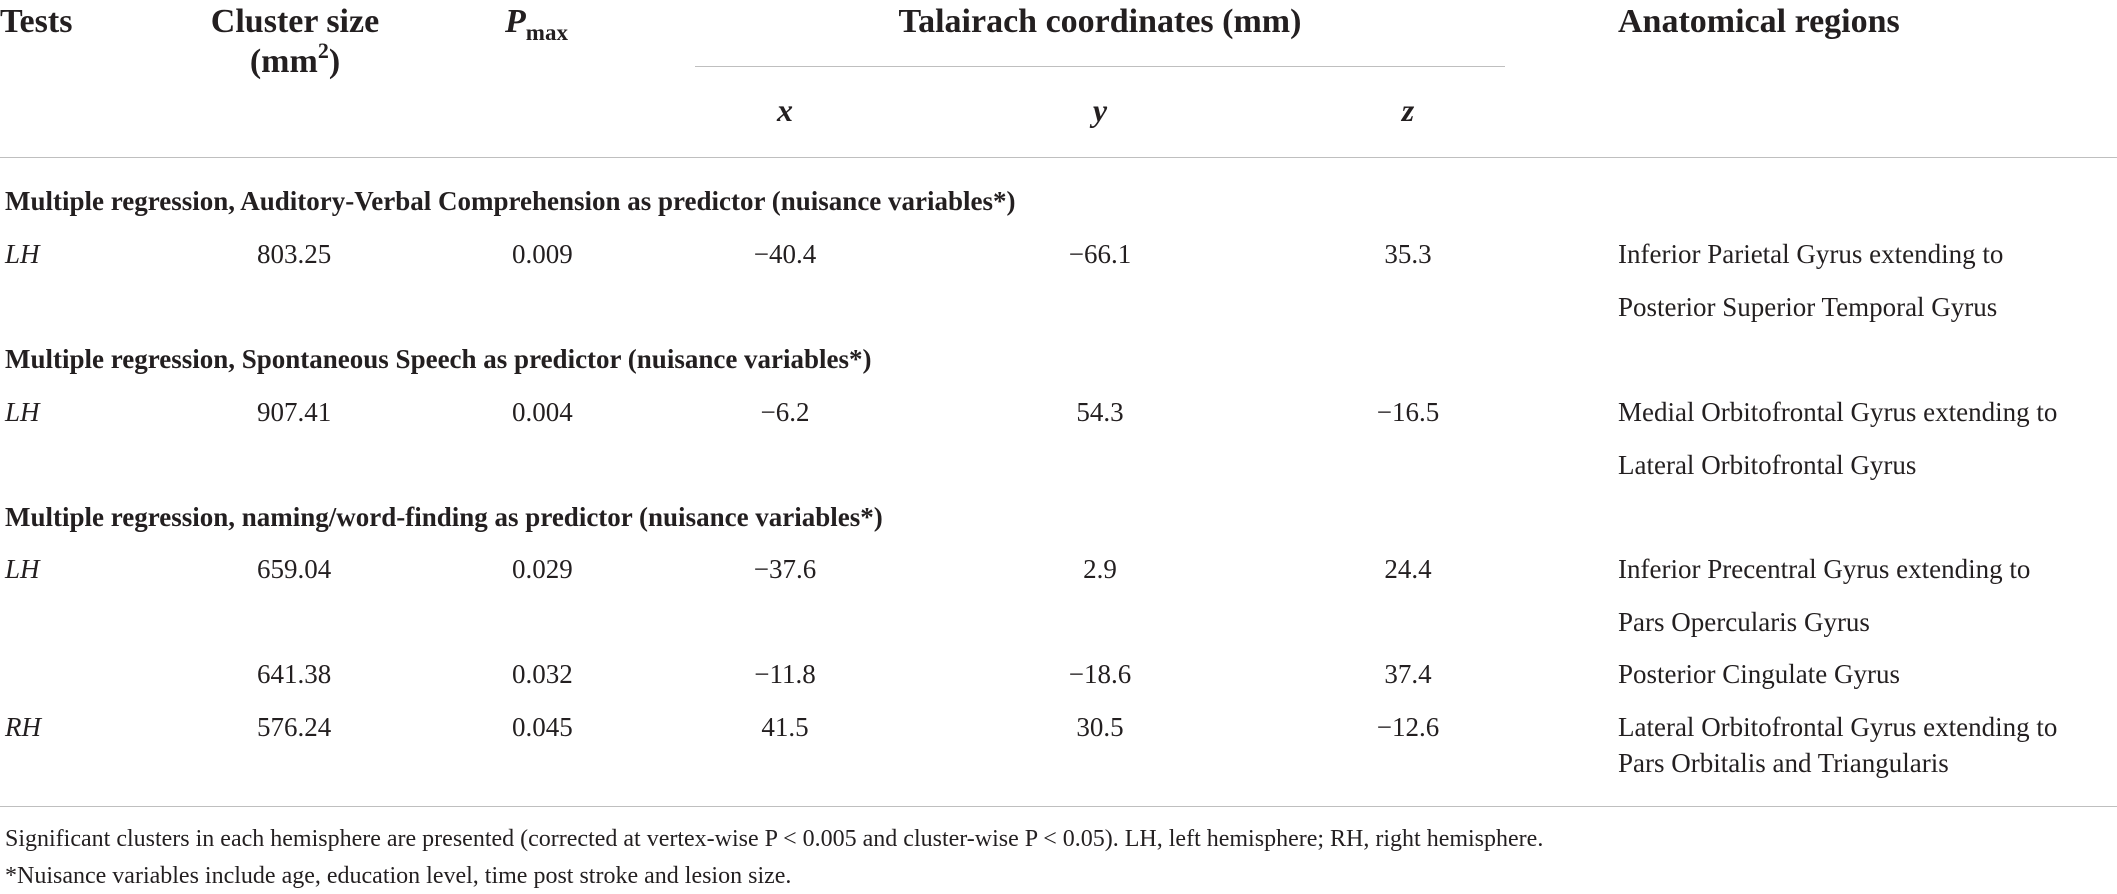 This screenshot has height=894, width=2117. Describe the element at coordinates (294, 412) in the screenshot. I see `cell-cluster-size: 907.41` at that location.